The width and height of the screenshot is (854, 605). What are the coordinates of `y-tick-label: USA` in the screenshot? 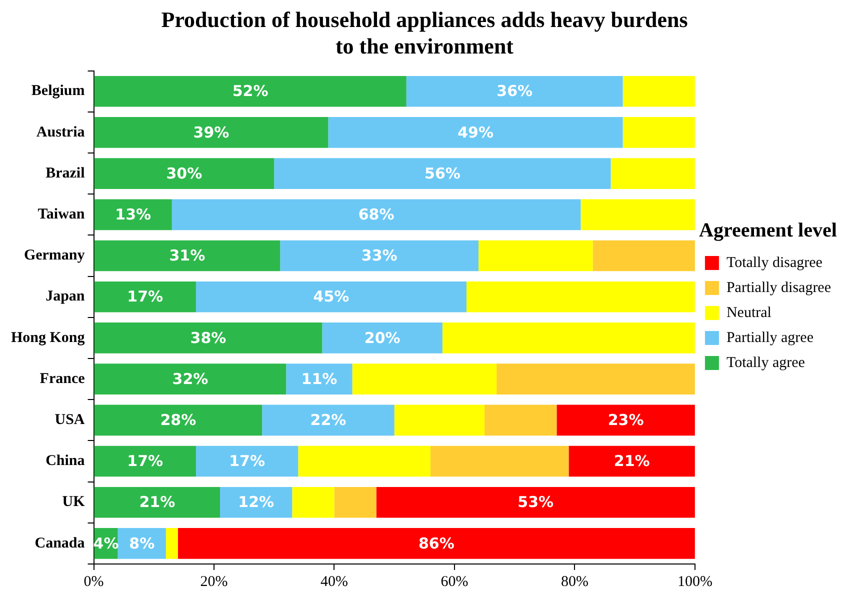 It's located at (69, 420).